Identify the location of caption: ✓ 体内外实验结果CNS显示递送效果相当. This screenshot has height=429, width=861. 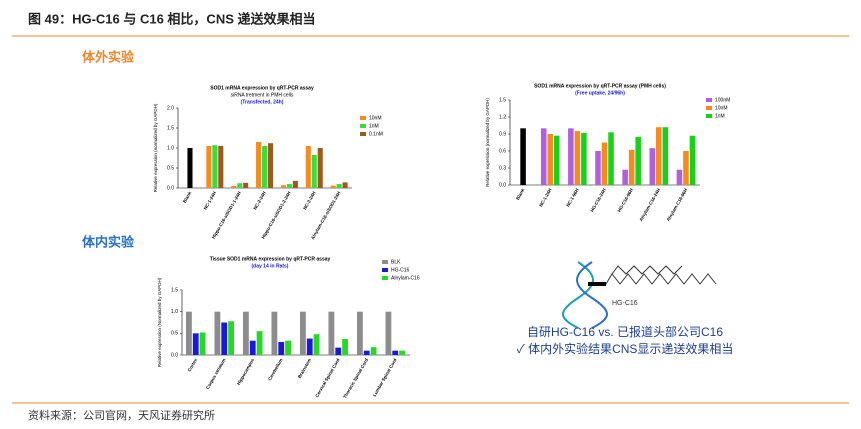
(625, 348).